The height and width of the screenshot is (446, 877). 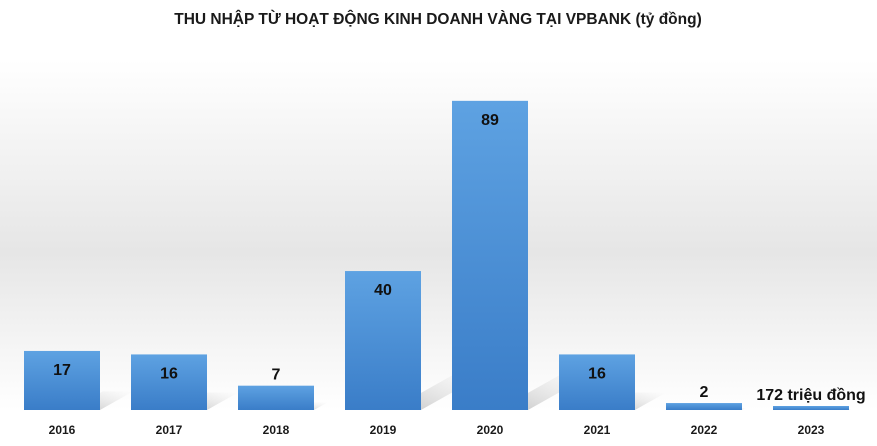 What do you see at coordinates (704, 430) in the screenshot?
I see `x-tick-2022: 2022` at bounding box center [704, 430].